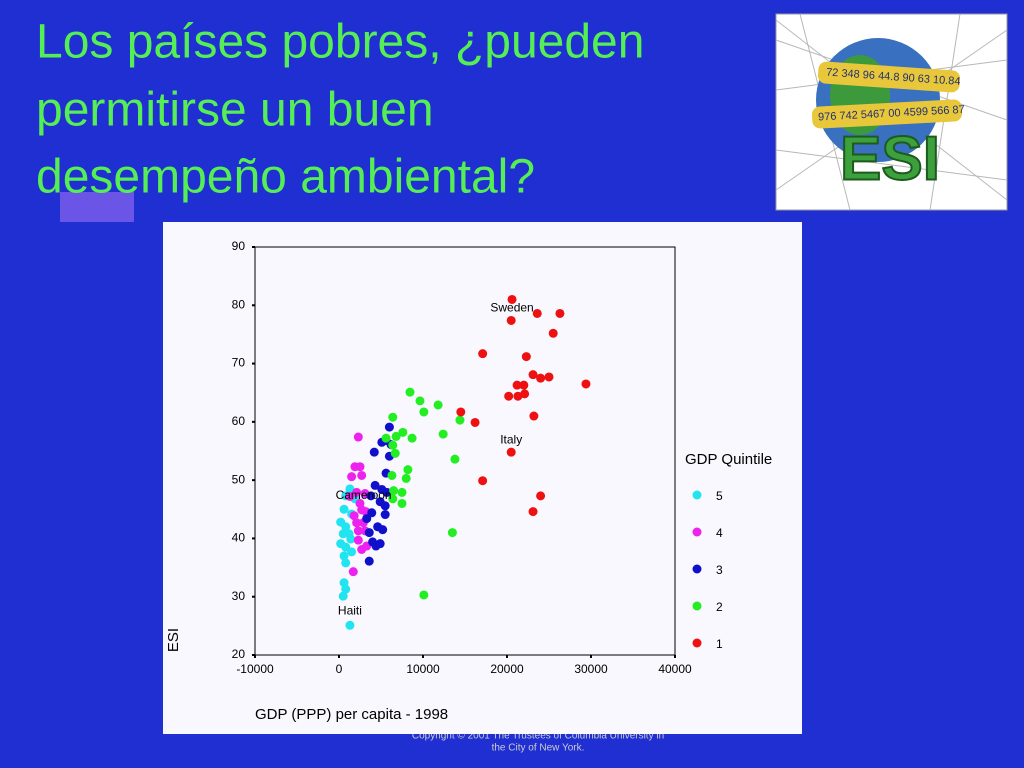 The height and width of the screenshot is (768, 1024). What do you see at coordinates (364, 495) in the screenshot?
I see `annotation: Cameroon` at bounding box center [364, 495].